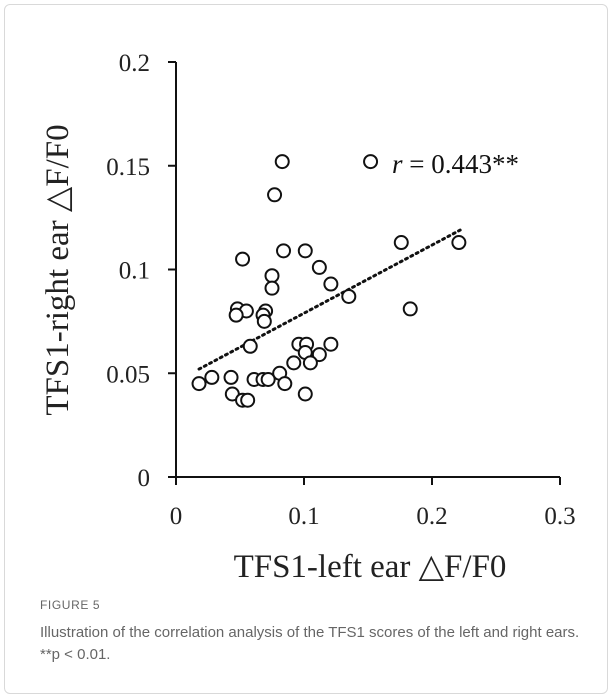 This screenshot has height=699, width=614. I want to click on r-symbol: r, so click(397, 164).